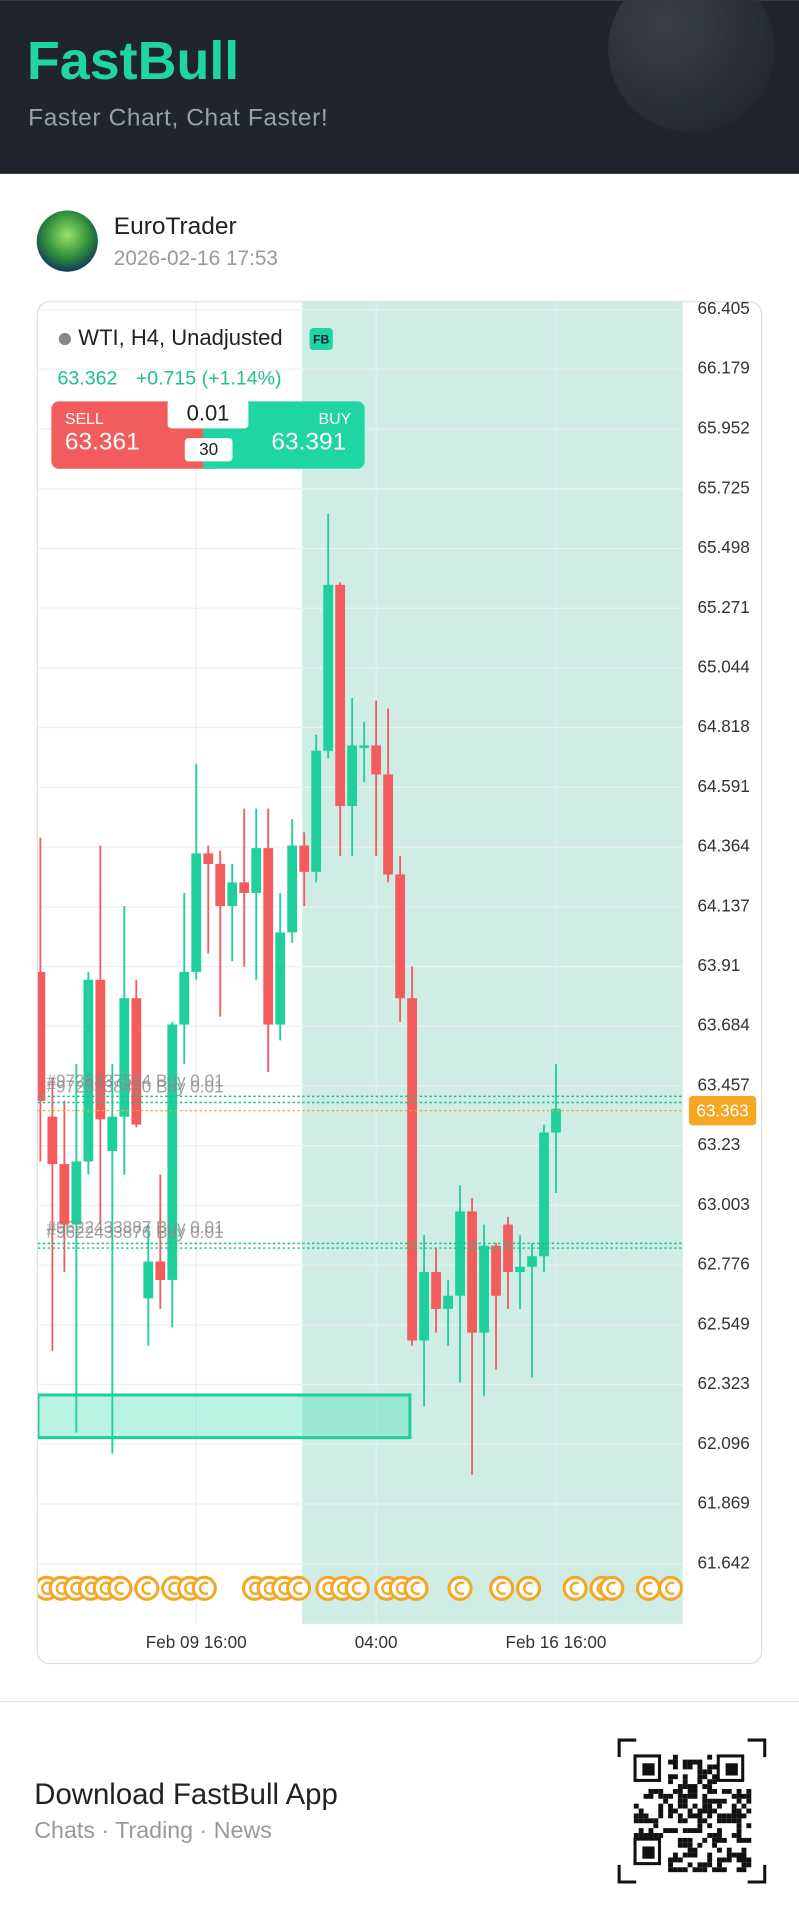 This screenshot has height=1925, width=799. What do you see at coordinates (723, 1443) in the screenshot?
I see `y-tick-label: 62.096` at bounding box center [723, 1443].